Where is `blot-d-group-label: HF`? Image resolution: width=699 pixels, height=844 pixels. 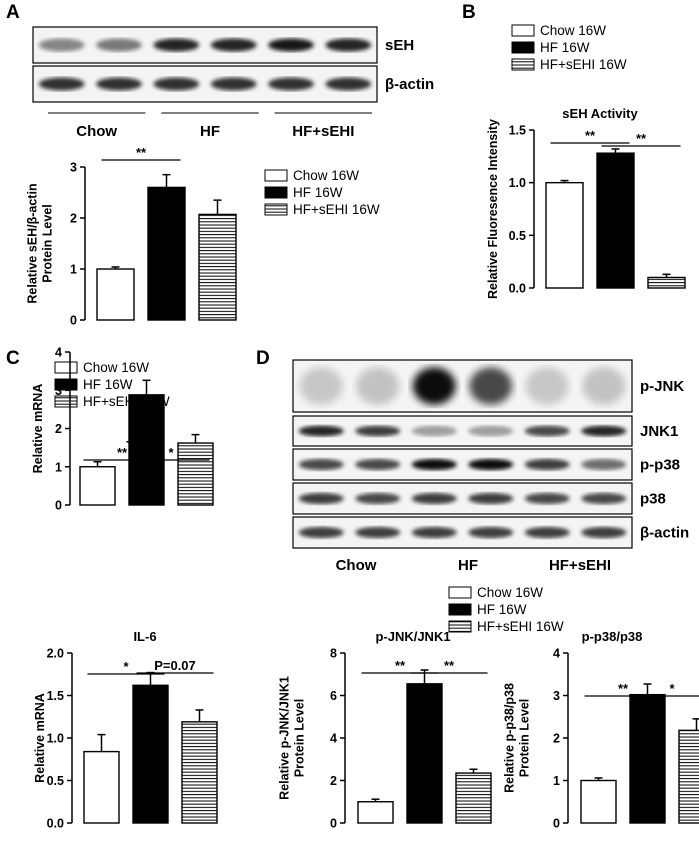
blot-d-group-label: HF is located at coordinates (468, 565).